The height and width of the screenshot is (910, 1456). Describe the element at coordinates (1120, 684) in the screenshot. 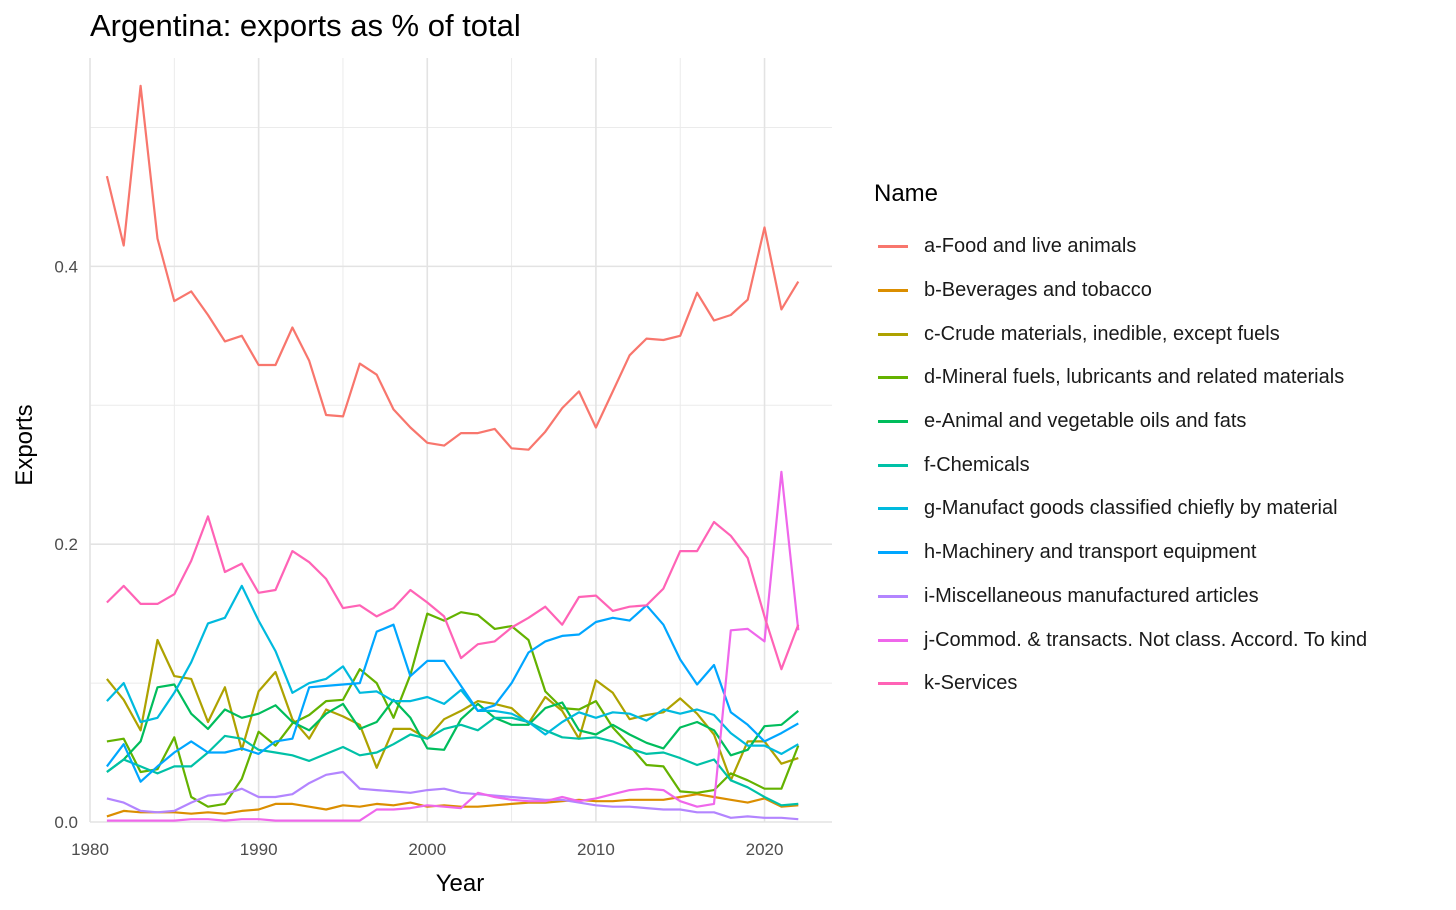

I see `legend-item: k-Services` at that location.